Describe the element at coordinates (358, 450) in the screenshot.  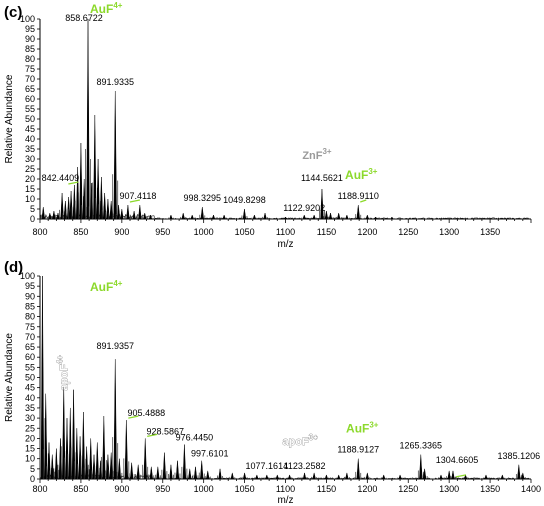
I see `peak-mz-label: 1188.9127` at that location.